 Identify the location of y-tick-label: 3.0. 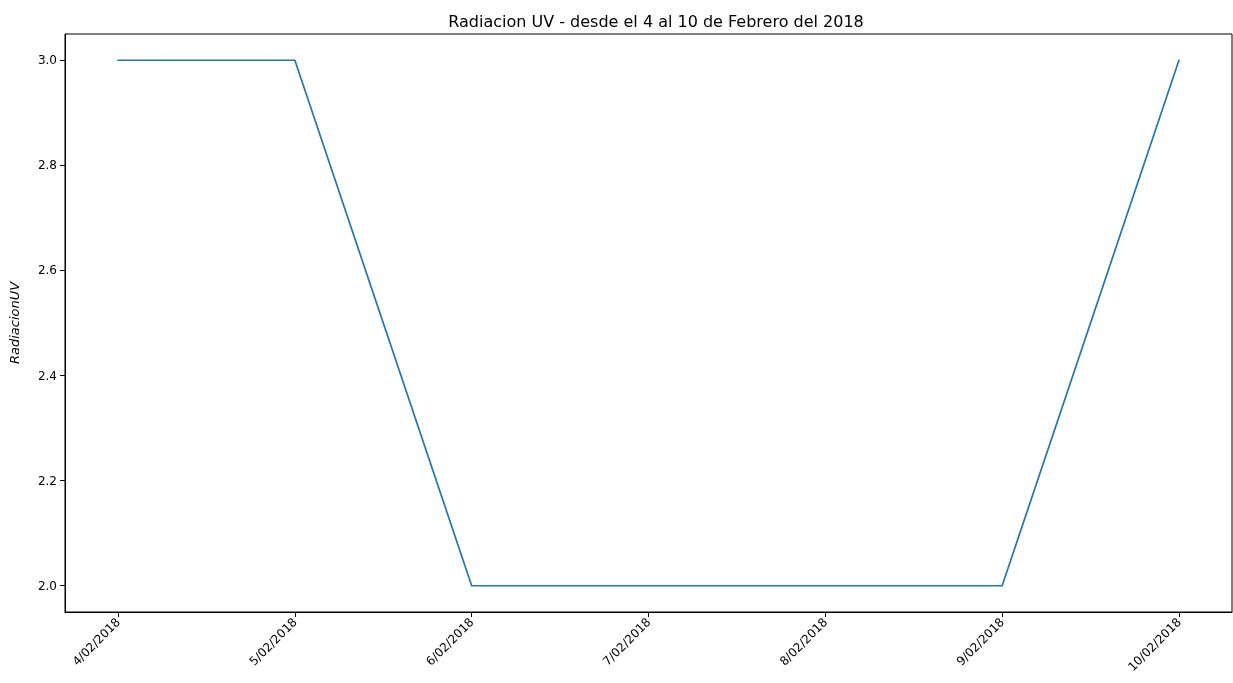
(47, 60).